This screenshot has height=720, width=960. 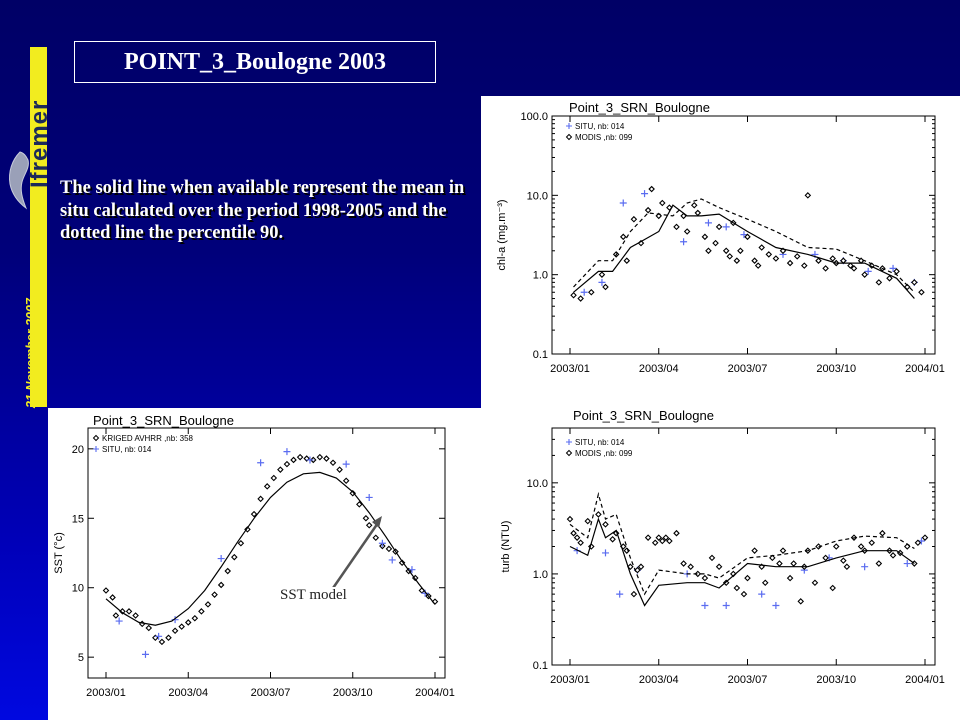 What do you see at coordinates (19, 180) in the screenshot?
I see `ifremer-logo-icon` at bounding box center [19, 180].